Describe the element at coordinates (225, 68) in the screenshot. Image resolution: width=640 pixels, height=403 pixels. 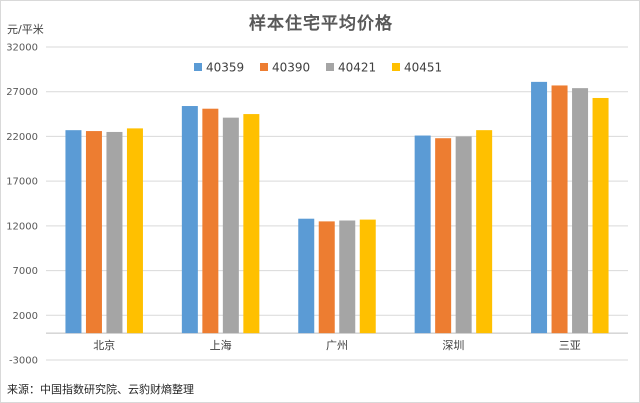
I see `legend-label: 40359` at that location.